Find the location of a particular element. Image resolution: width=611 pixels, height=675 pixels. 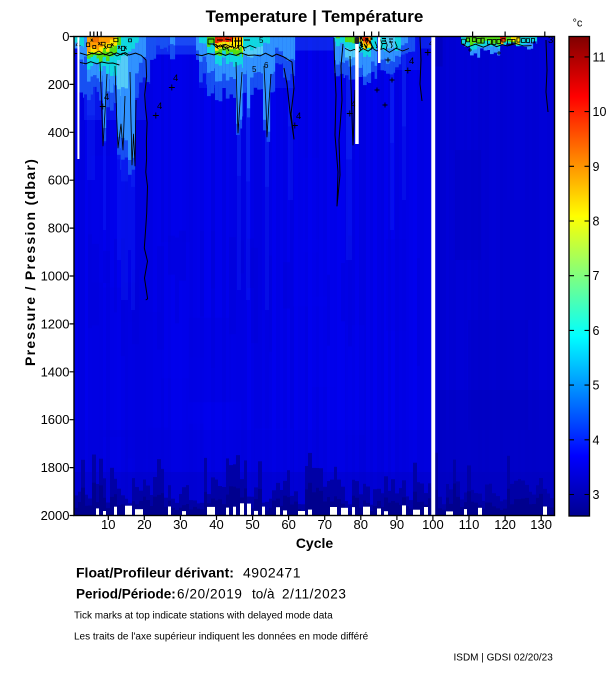

svg-text: 1600 is located at coordinates (55, 419).